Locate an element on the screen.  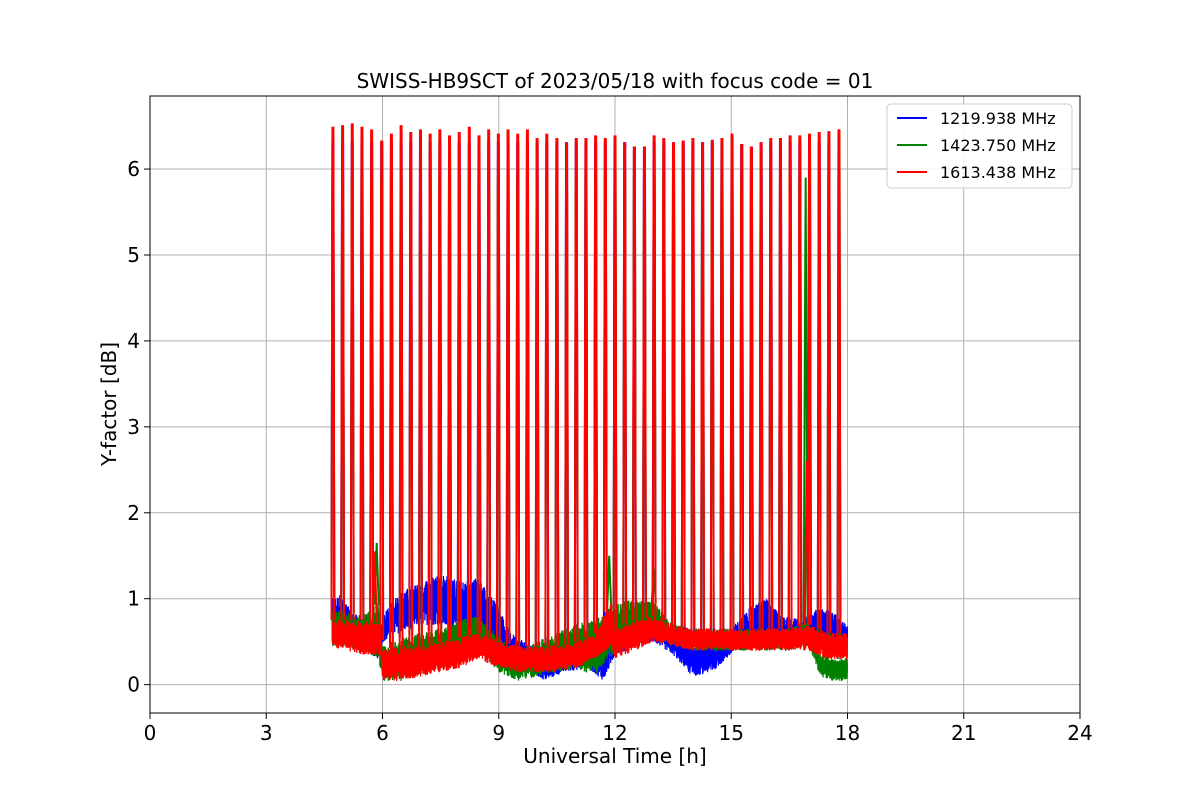
x-tick-label: 3 is located at coordinates (266, 733).